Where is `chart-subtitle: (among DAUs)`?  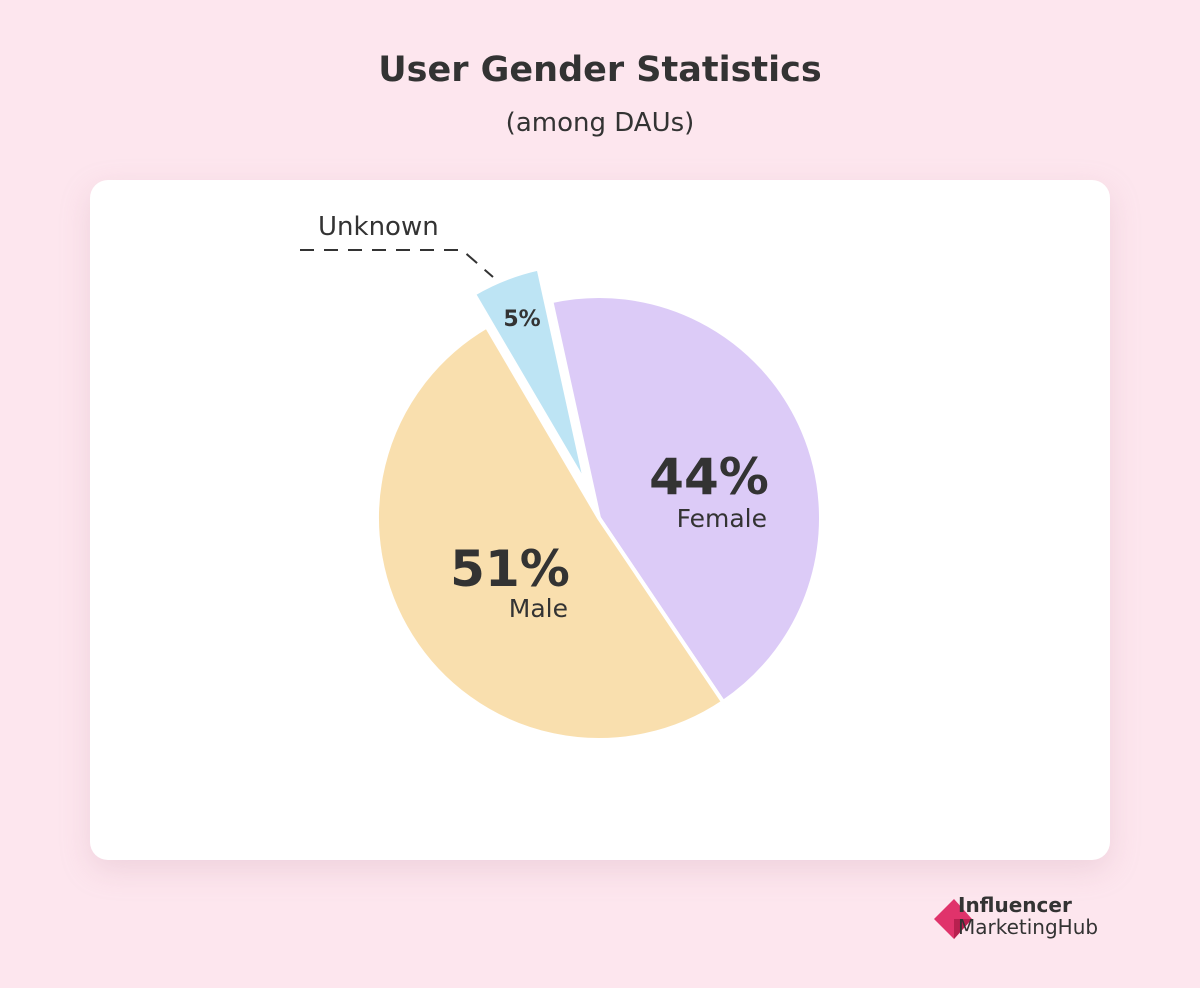
chart-subtitle: (among DAUs) is located at coordinates (600, 123).